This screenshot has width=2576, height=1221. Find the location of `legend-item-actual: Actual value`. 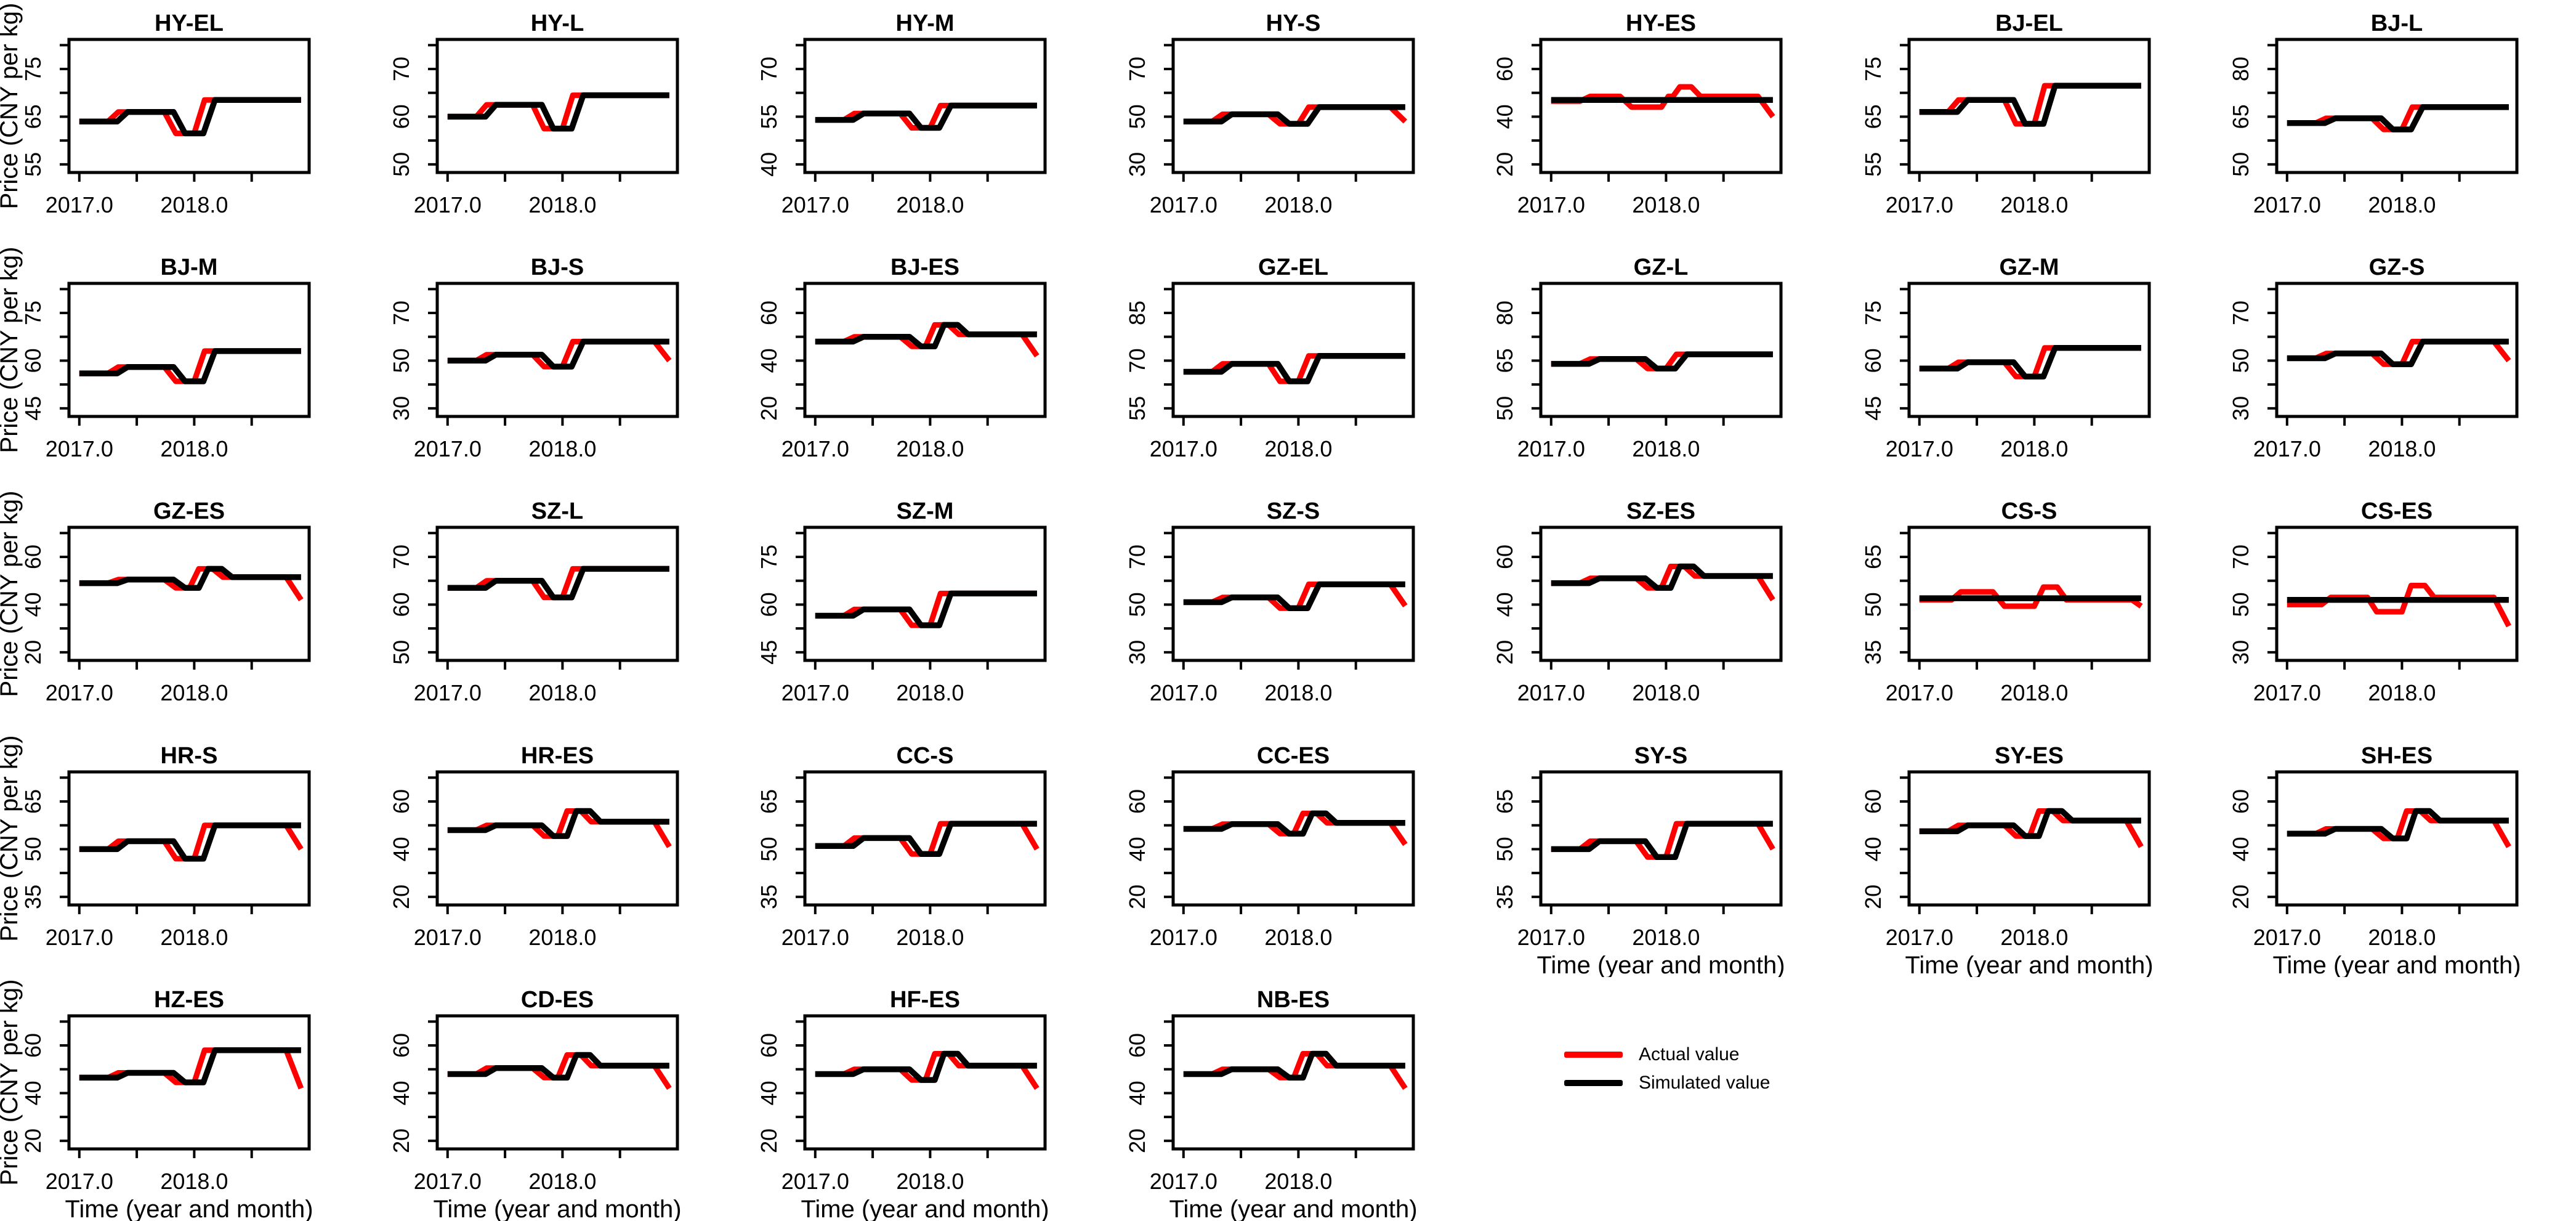

legend-item-actual: Actual value is located at coordinates (1667, 1054).